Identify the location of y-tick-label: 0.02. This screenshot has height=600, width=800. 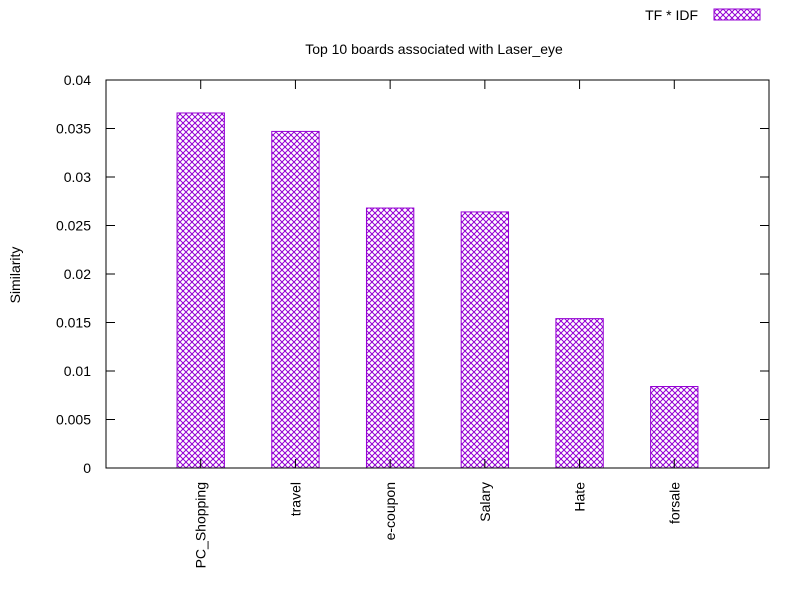
(77, 274).